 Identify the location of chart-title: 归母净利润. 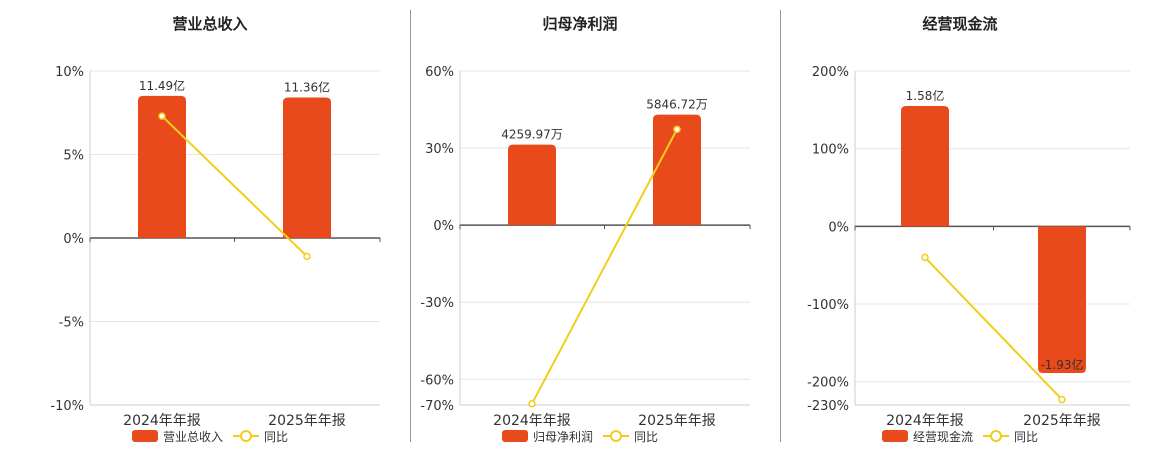
(579, 24).